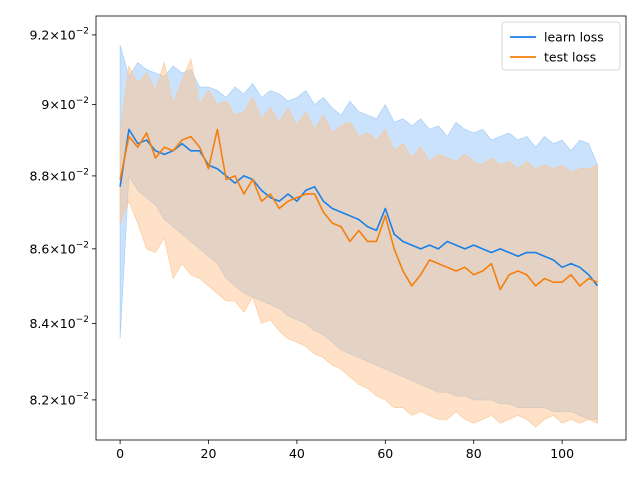  Describe the element at coordinates (59, 399) in the screenshot. I see `y-tick-label: 8.2×10−2` at that location.